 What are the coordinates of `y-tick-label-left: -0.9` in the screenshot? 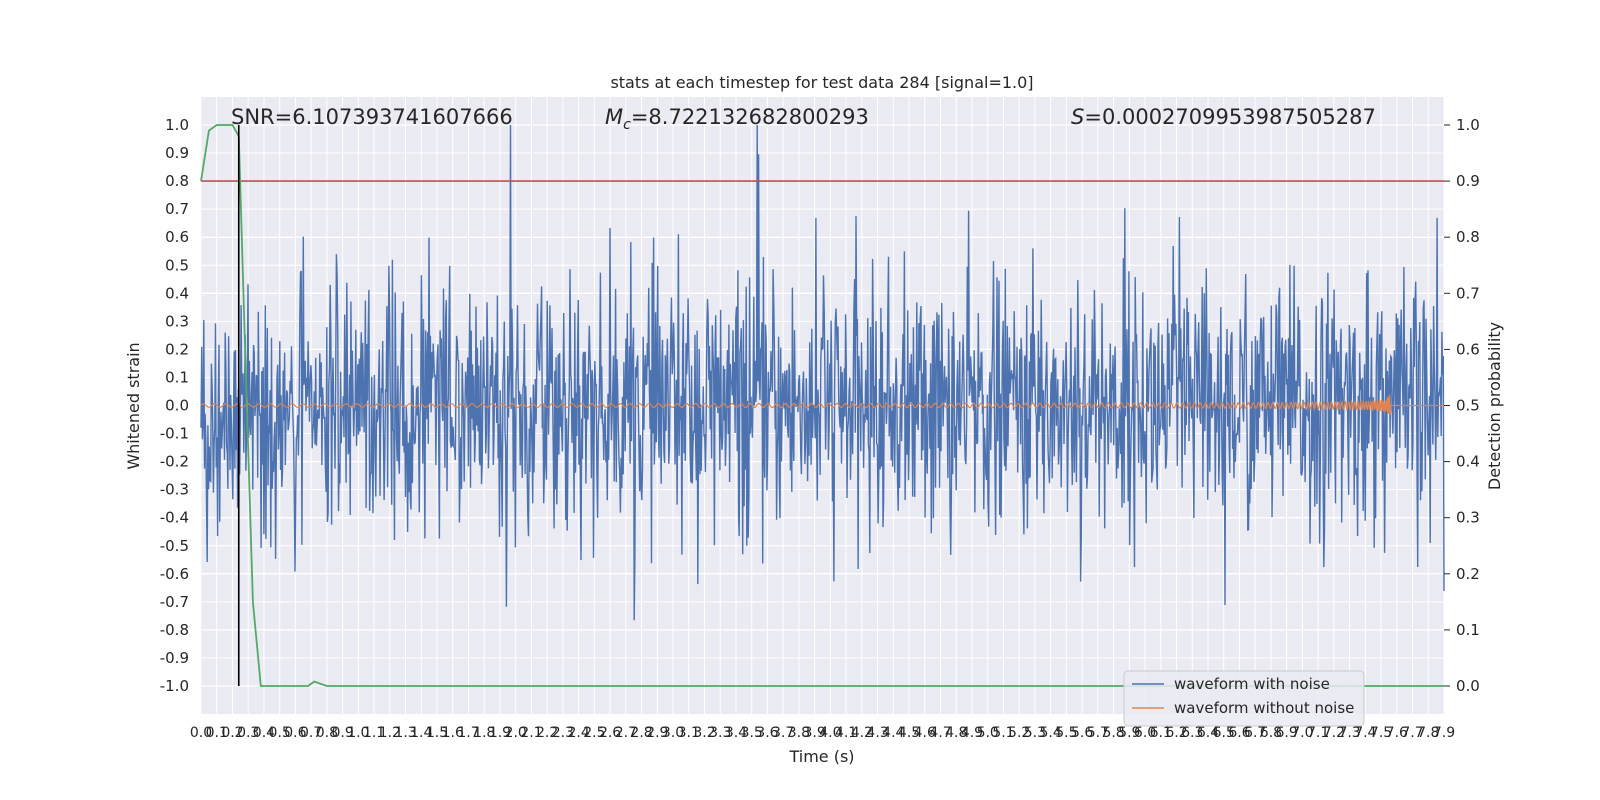 It's located at (174, 658).